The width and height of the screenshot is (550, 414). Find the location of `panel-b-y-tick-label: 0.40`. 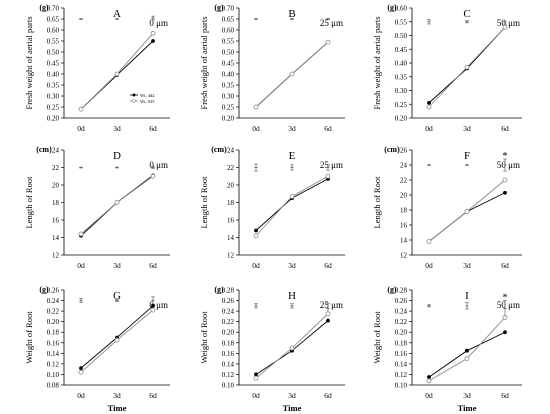

panel-b-y-tick-label: 0.40 is located at coordinates (228, 75).